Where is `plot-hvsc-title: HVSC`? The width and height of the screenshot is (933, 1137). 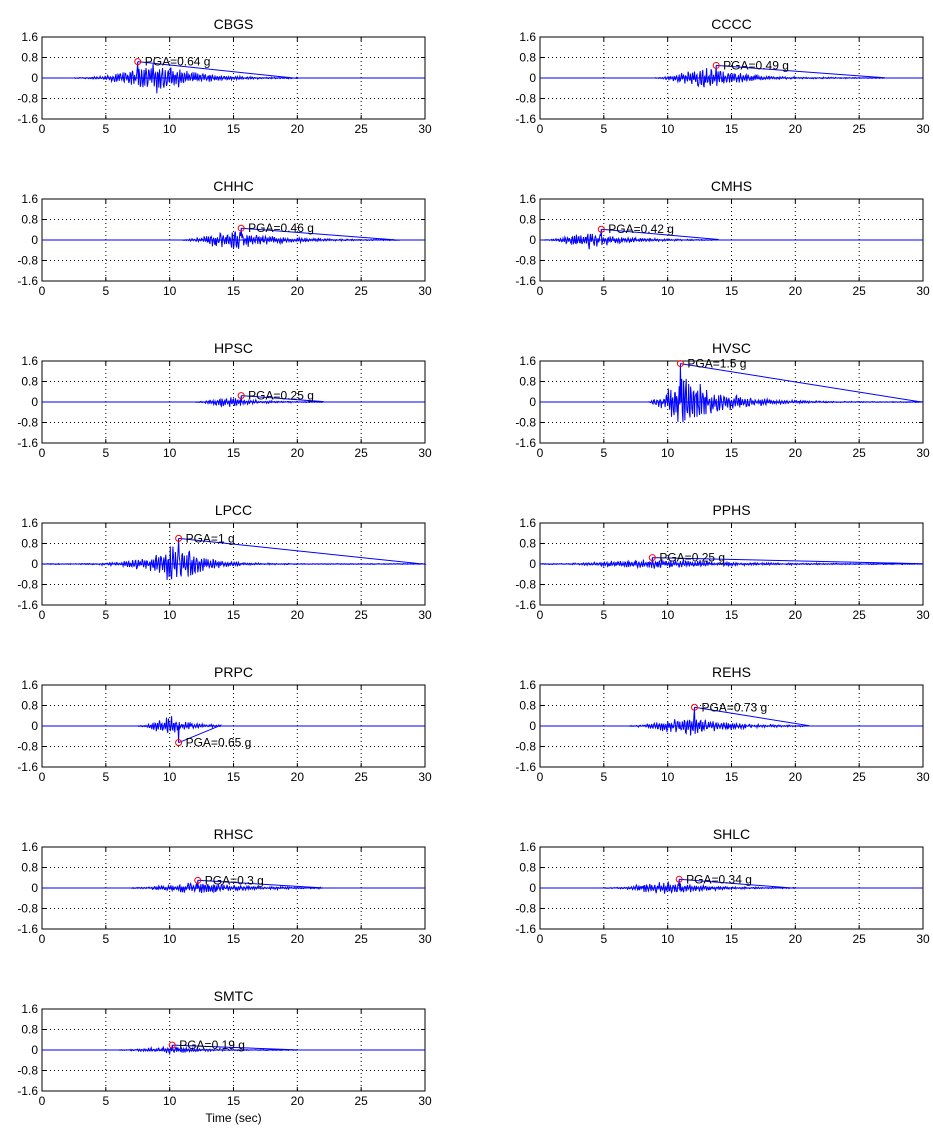
plot-hvsc-title: HVSC is located at coordinates (731, 348).